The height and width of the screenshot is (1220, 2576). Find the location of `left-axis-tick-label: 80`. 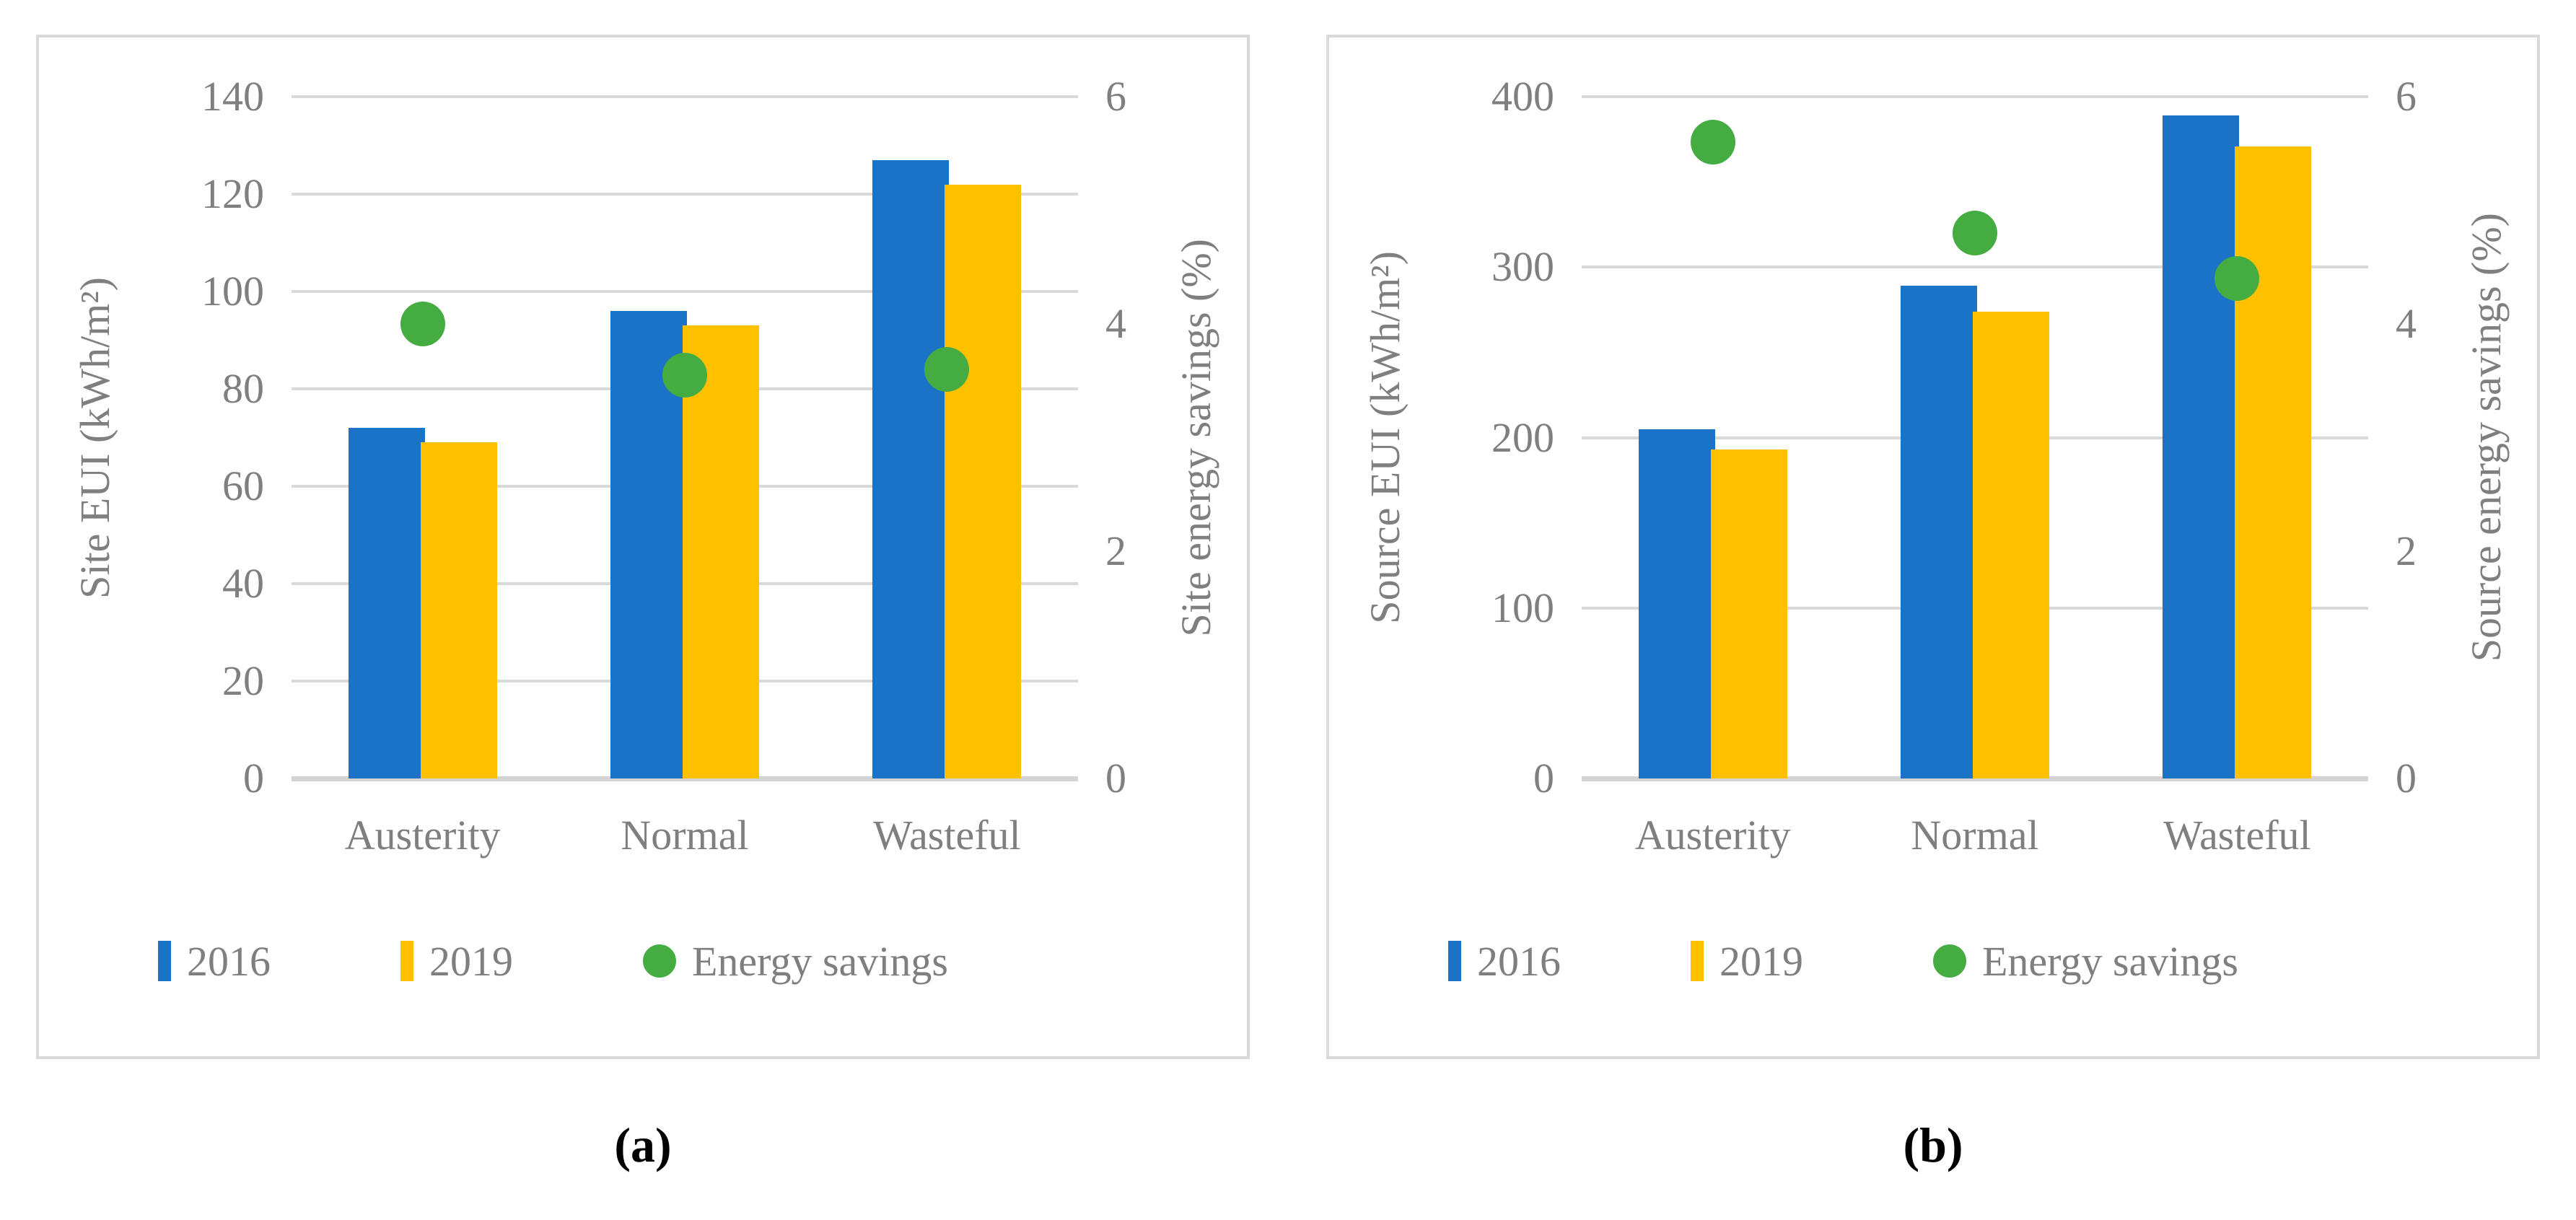

left-axis-tick-label: 80 is located at coordinates (243, 388).